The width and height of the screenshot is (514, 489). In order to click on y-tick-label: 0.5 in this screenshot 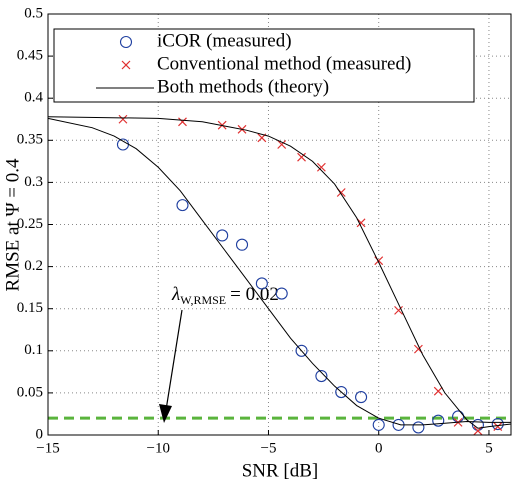, I will do `click(33, 13)`.